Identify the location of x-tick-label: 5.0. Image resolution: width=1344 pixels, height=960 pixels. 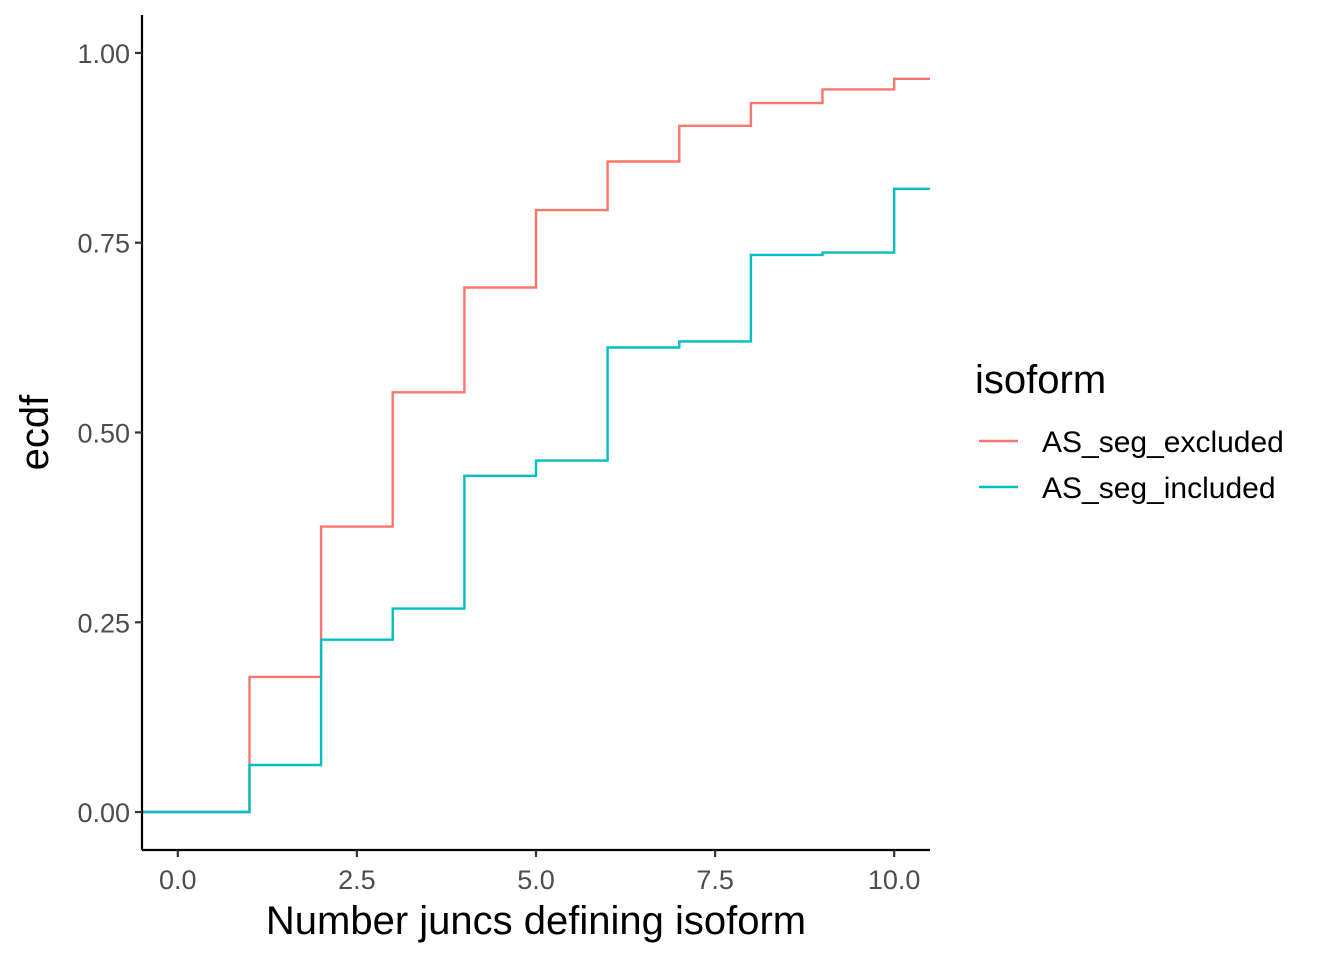
(536, 880).